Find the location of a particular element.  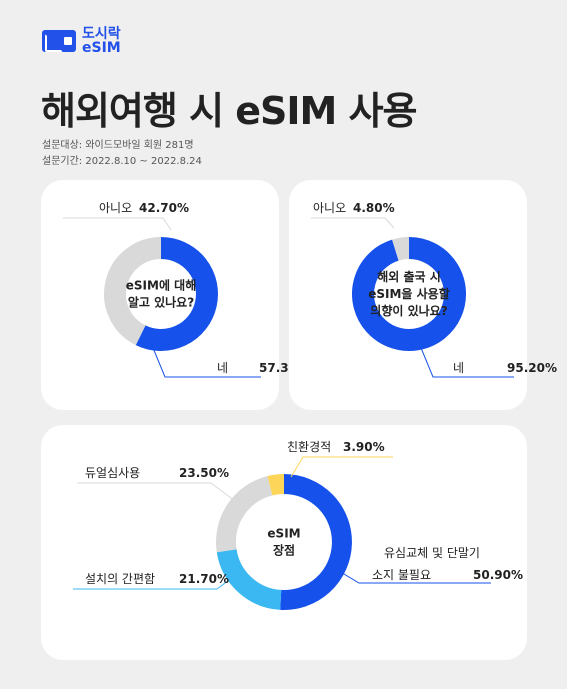

page-title: 해외여행 시 eSIM 사용 is located at coordinates (229, 111).